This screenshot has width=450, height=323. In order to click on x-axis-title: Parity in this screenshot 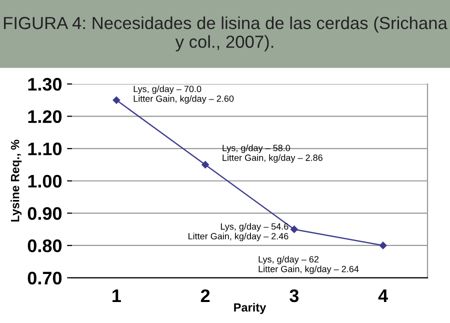, I will do `click(250, 308)`.